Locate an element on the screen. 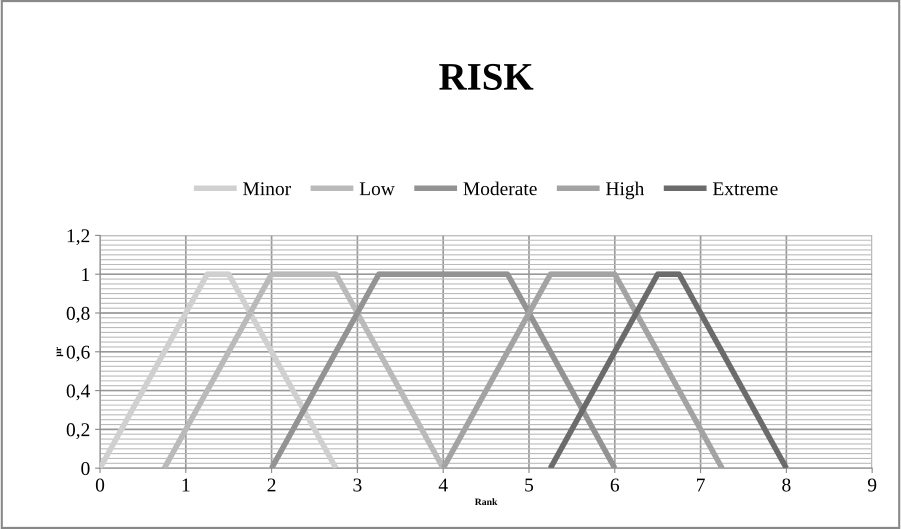  y-tick-label: 0,6 is located at coordinates (78, 354).